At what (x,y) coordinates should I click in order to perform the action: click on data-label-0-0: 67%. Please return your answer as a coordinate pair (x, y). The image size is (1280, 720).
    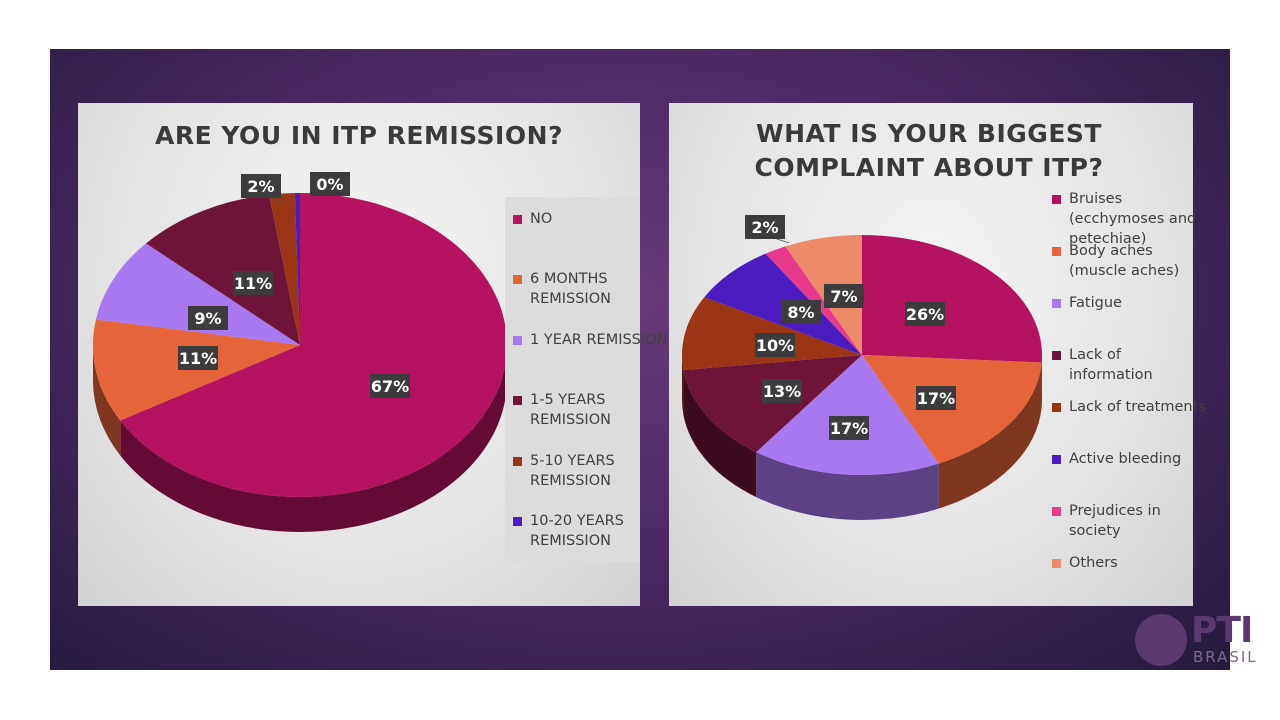
    Looking at the image, I should click on (390, 386).